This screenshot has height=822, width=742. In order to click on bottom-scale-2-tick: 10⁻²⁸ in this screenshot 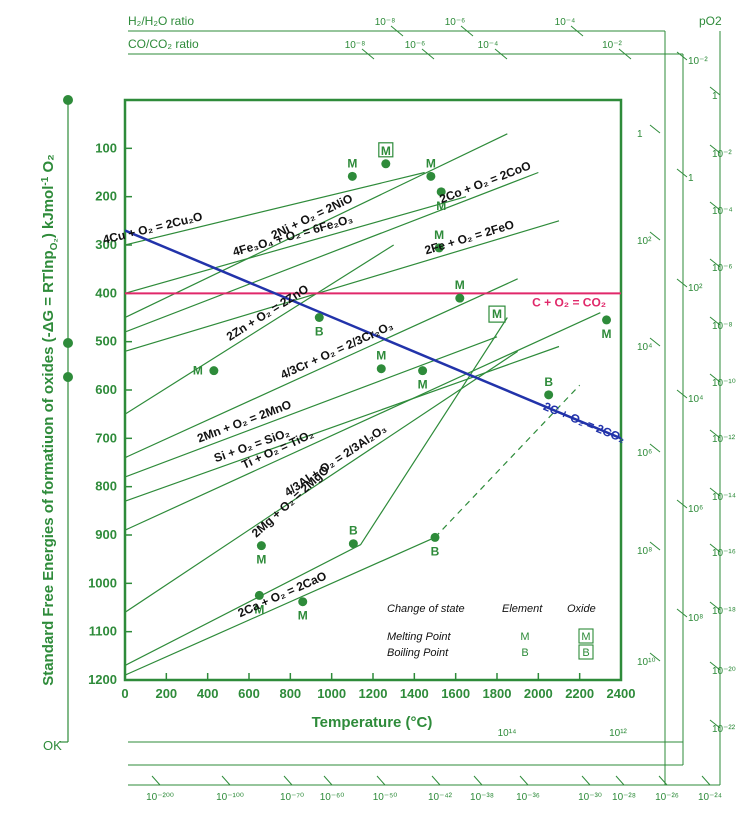, I will do `click(624, 797)`.